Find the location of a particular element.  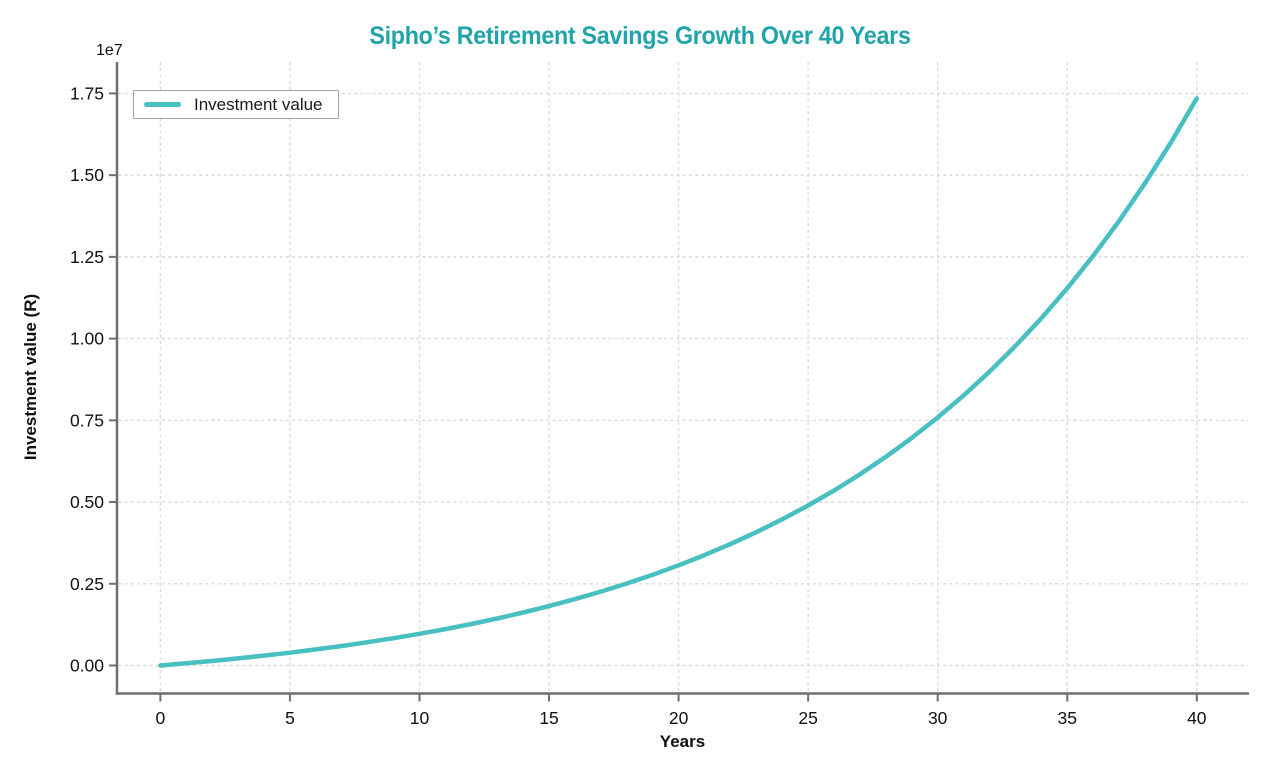

x-tick-label: 0 is located at coordinates (161, 718).